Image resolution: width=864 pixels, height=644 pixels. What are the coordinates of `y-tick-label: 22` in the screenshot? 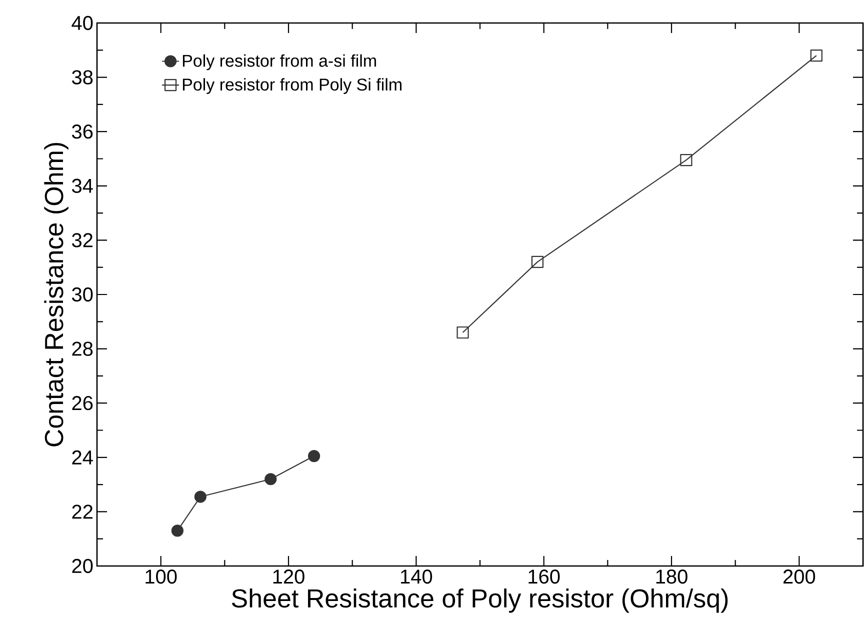 It's located at (82, 511).